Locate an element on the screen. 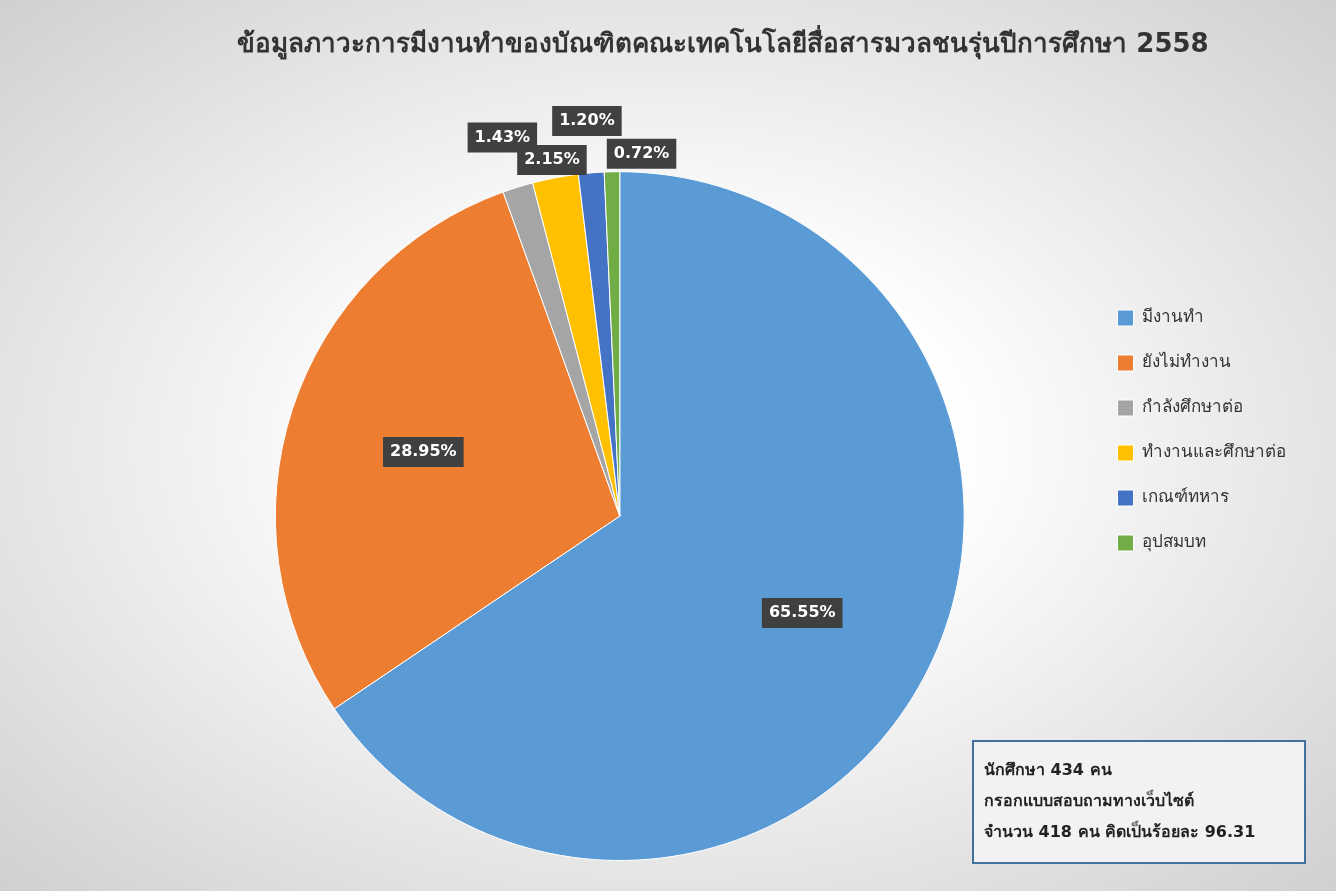 Image resolution: width=1336 pixels, height=891 pixels. data-label: 2.15% is located at coordinates (552, 159).